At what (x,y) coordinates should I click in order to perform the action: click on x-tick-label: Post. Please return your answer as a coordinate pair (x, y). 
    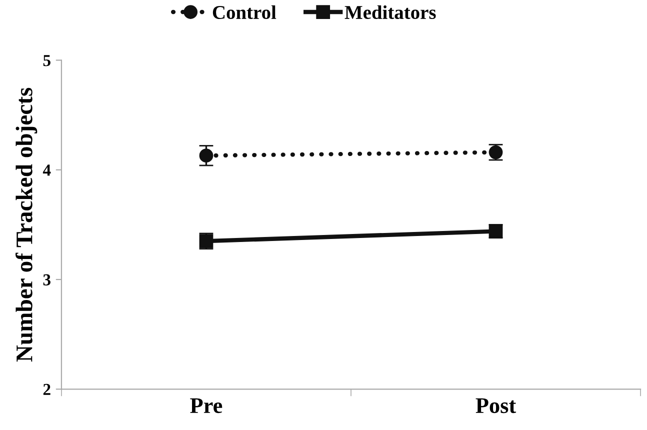
    Looking at the image, I should click on (496, 406).